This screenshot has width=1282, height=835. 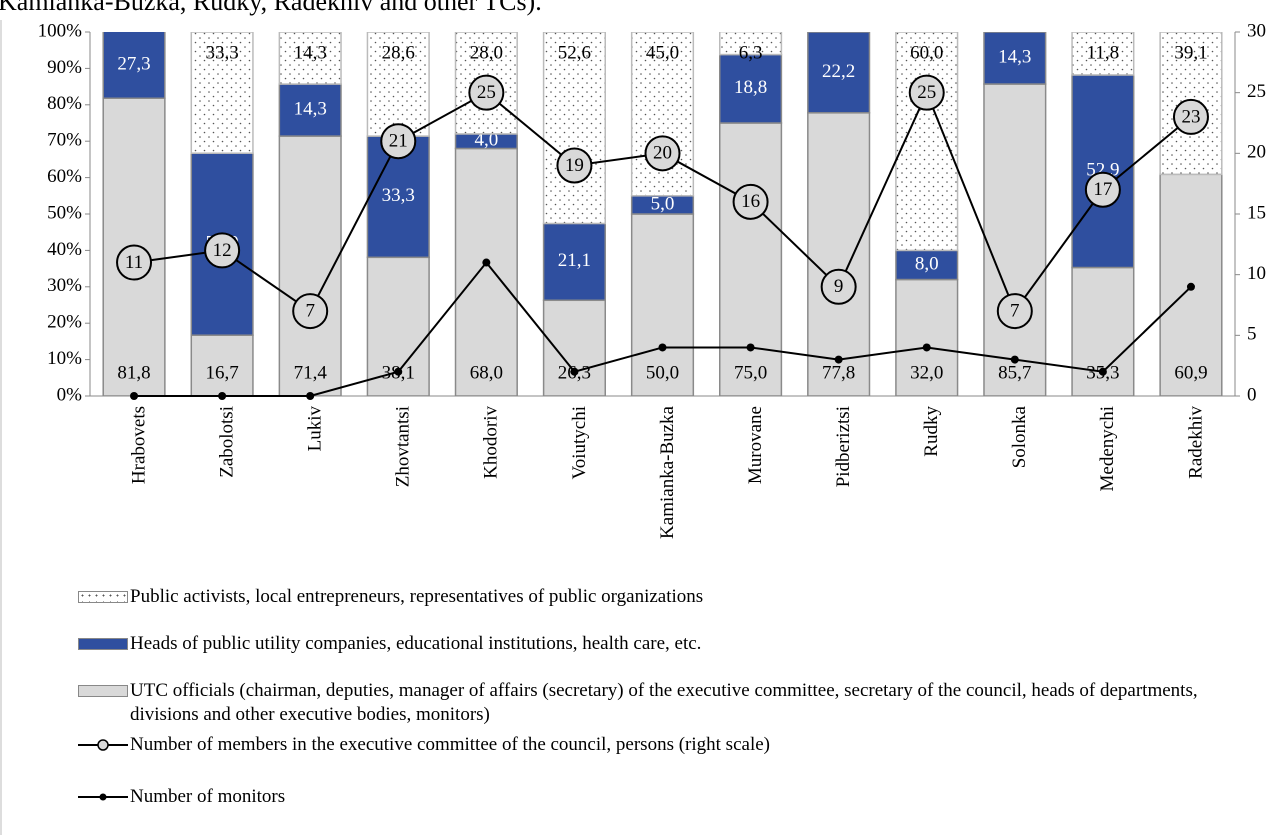 I want to click on data-label: 33,3, so click(x=221, y=52).